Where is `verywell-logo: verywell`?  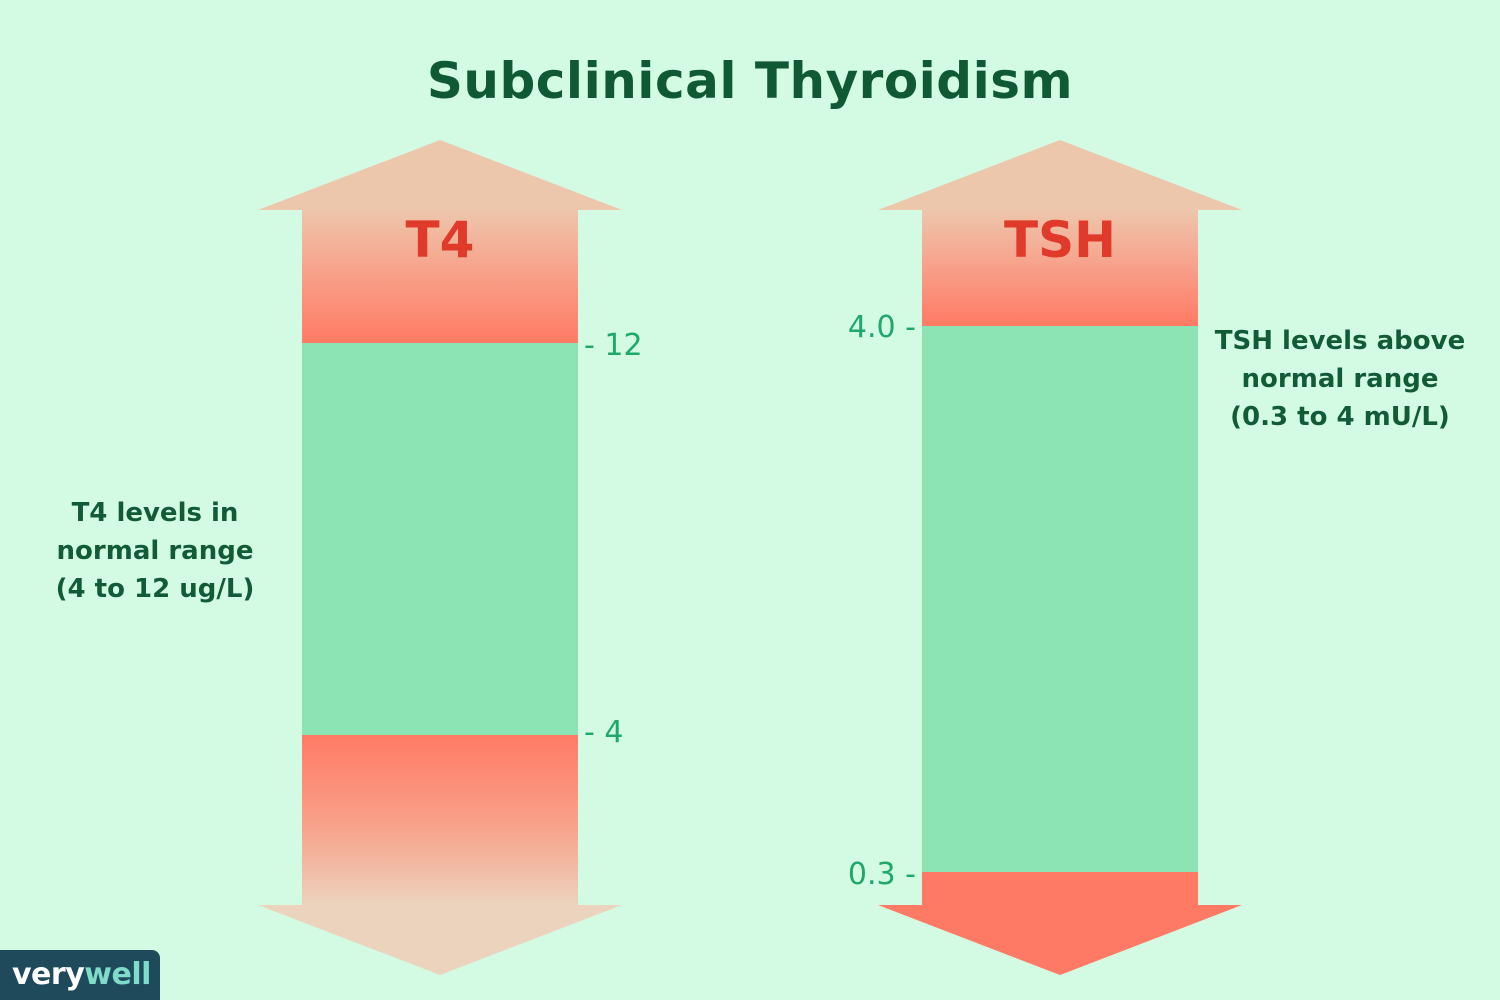 verywell-logo: verywell is located at coordinates (80, 975).